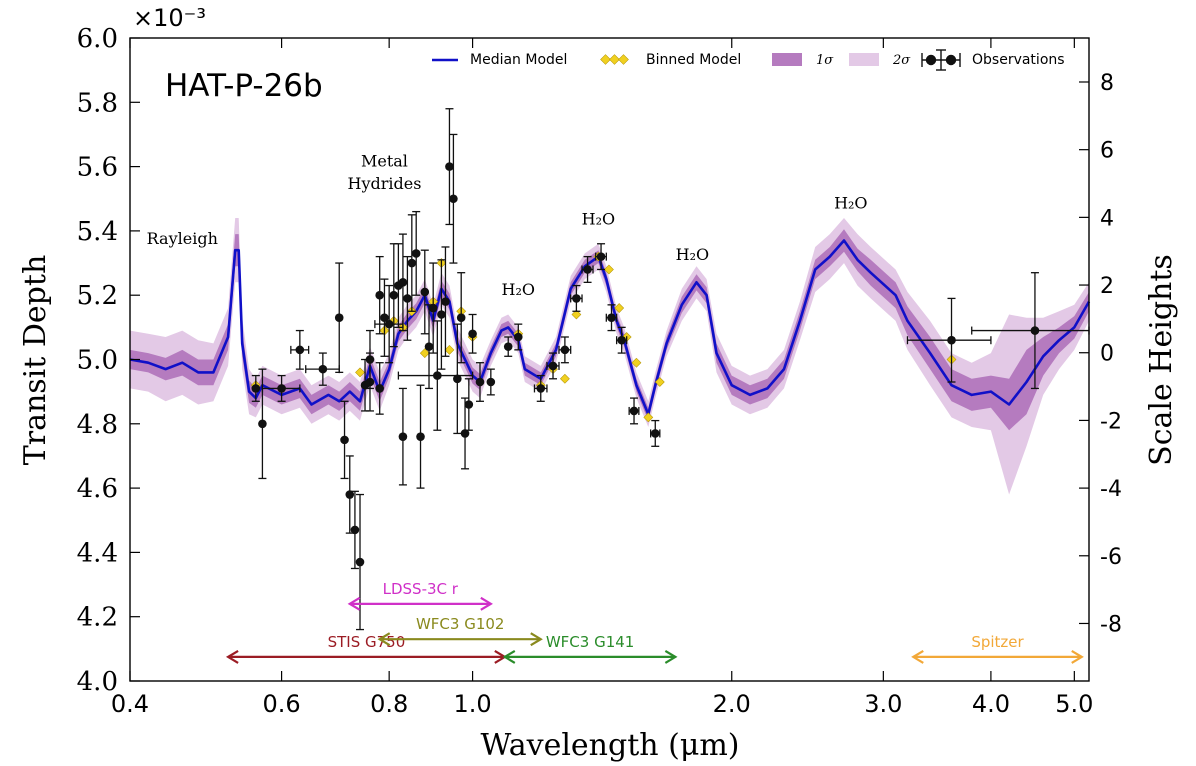  What do you see at coordinates (97, 425) in the screenshot?
I see `y-tick-label: 4.8` at bounding box center [97, 425].